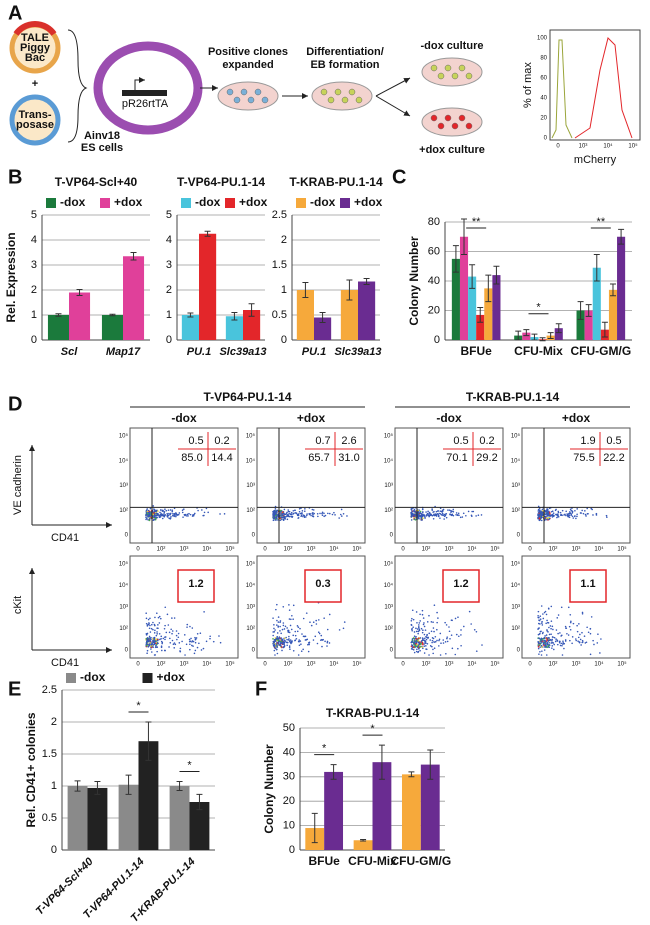 Image resolution: width=650 pixels, height=925 pixels. I want to click on plot-frame, so click(311, 485).